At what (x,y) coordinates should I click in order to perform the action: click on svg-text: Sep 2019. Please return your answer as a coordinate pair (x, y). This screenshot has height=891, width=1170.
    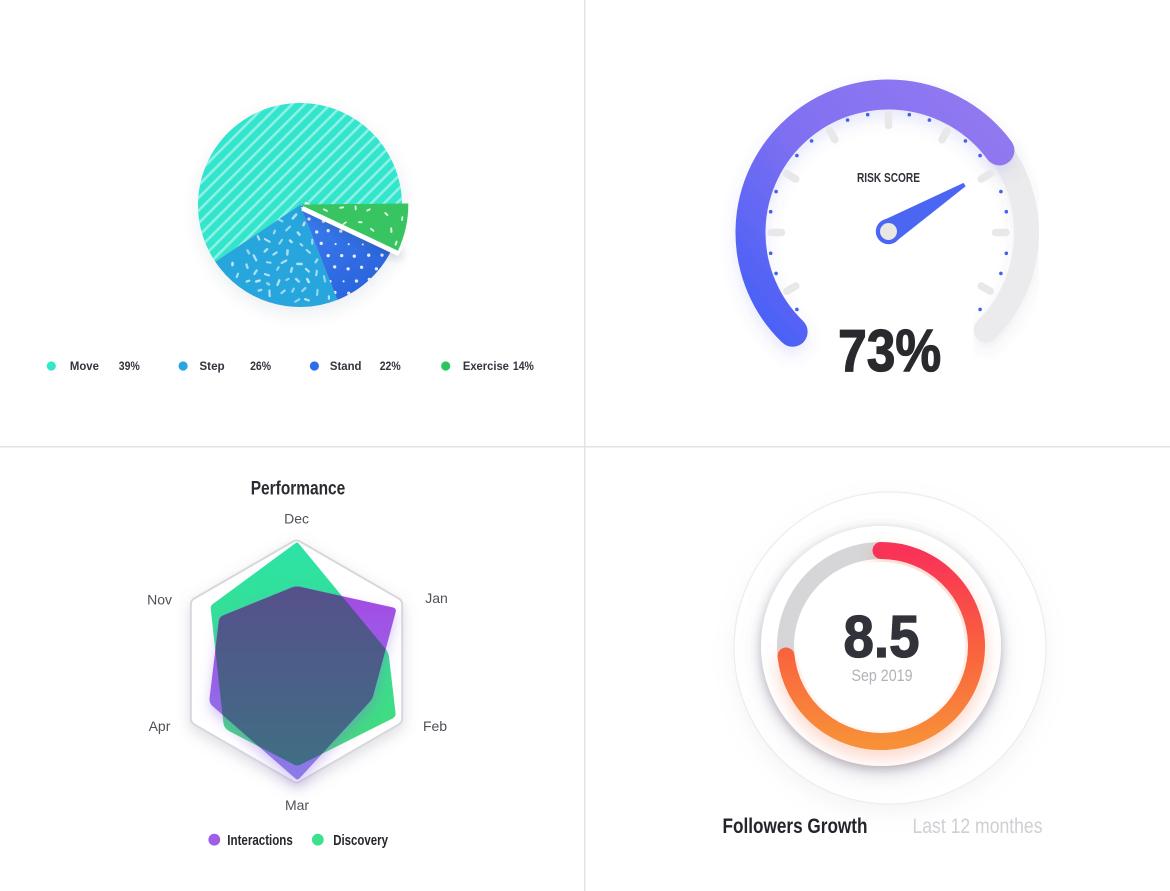
    Looking at the image, I should click on (882, 676).